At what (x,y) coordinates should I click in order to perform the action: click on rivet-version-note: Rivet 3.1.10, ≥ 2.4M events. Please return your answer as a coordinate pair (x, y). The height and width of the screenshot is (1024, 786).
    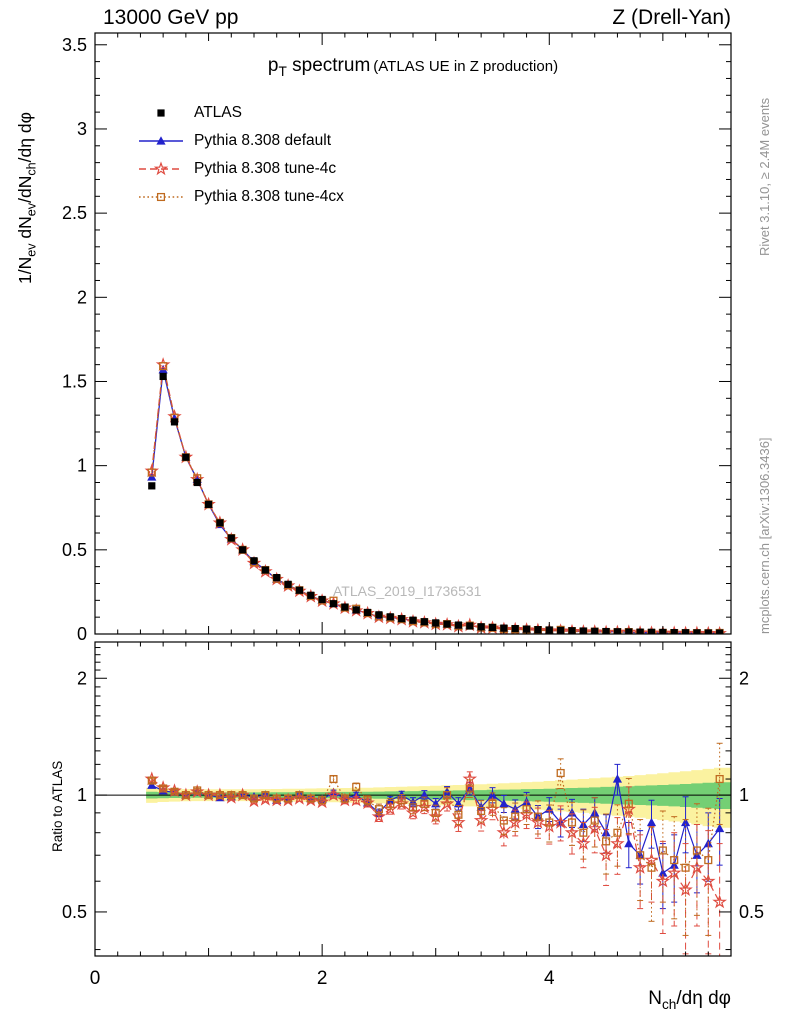
    Looking at the image, I should click on (764, 176).